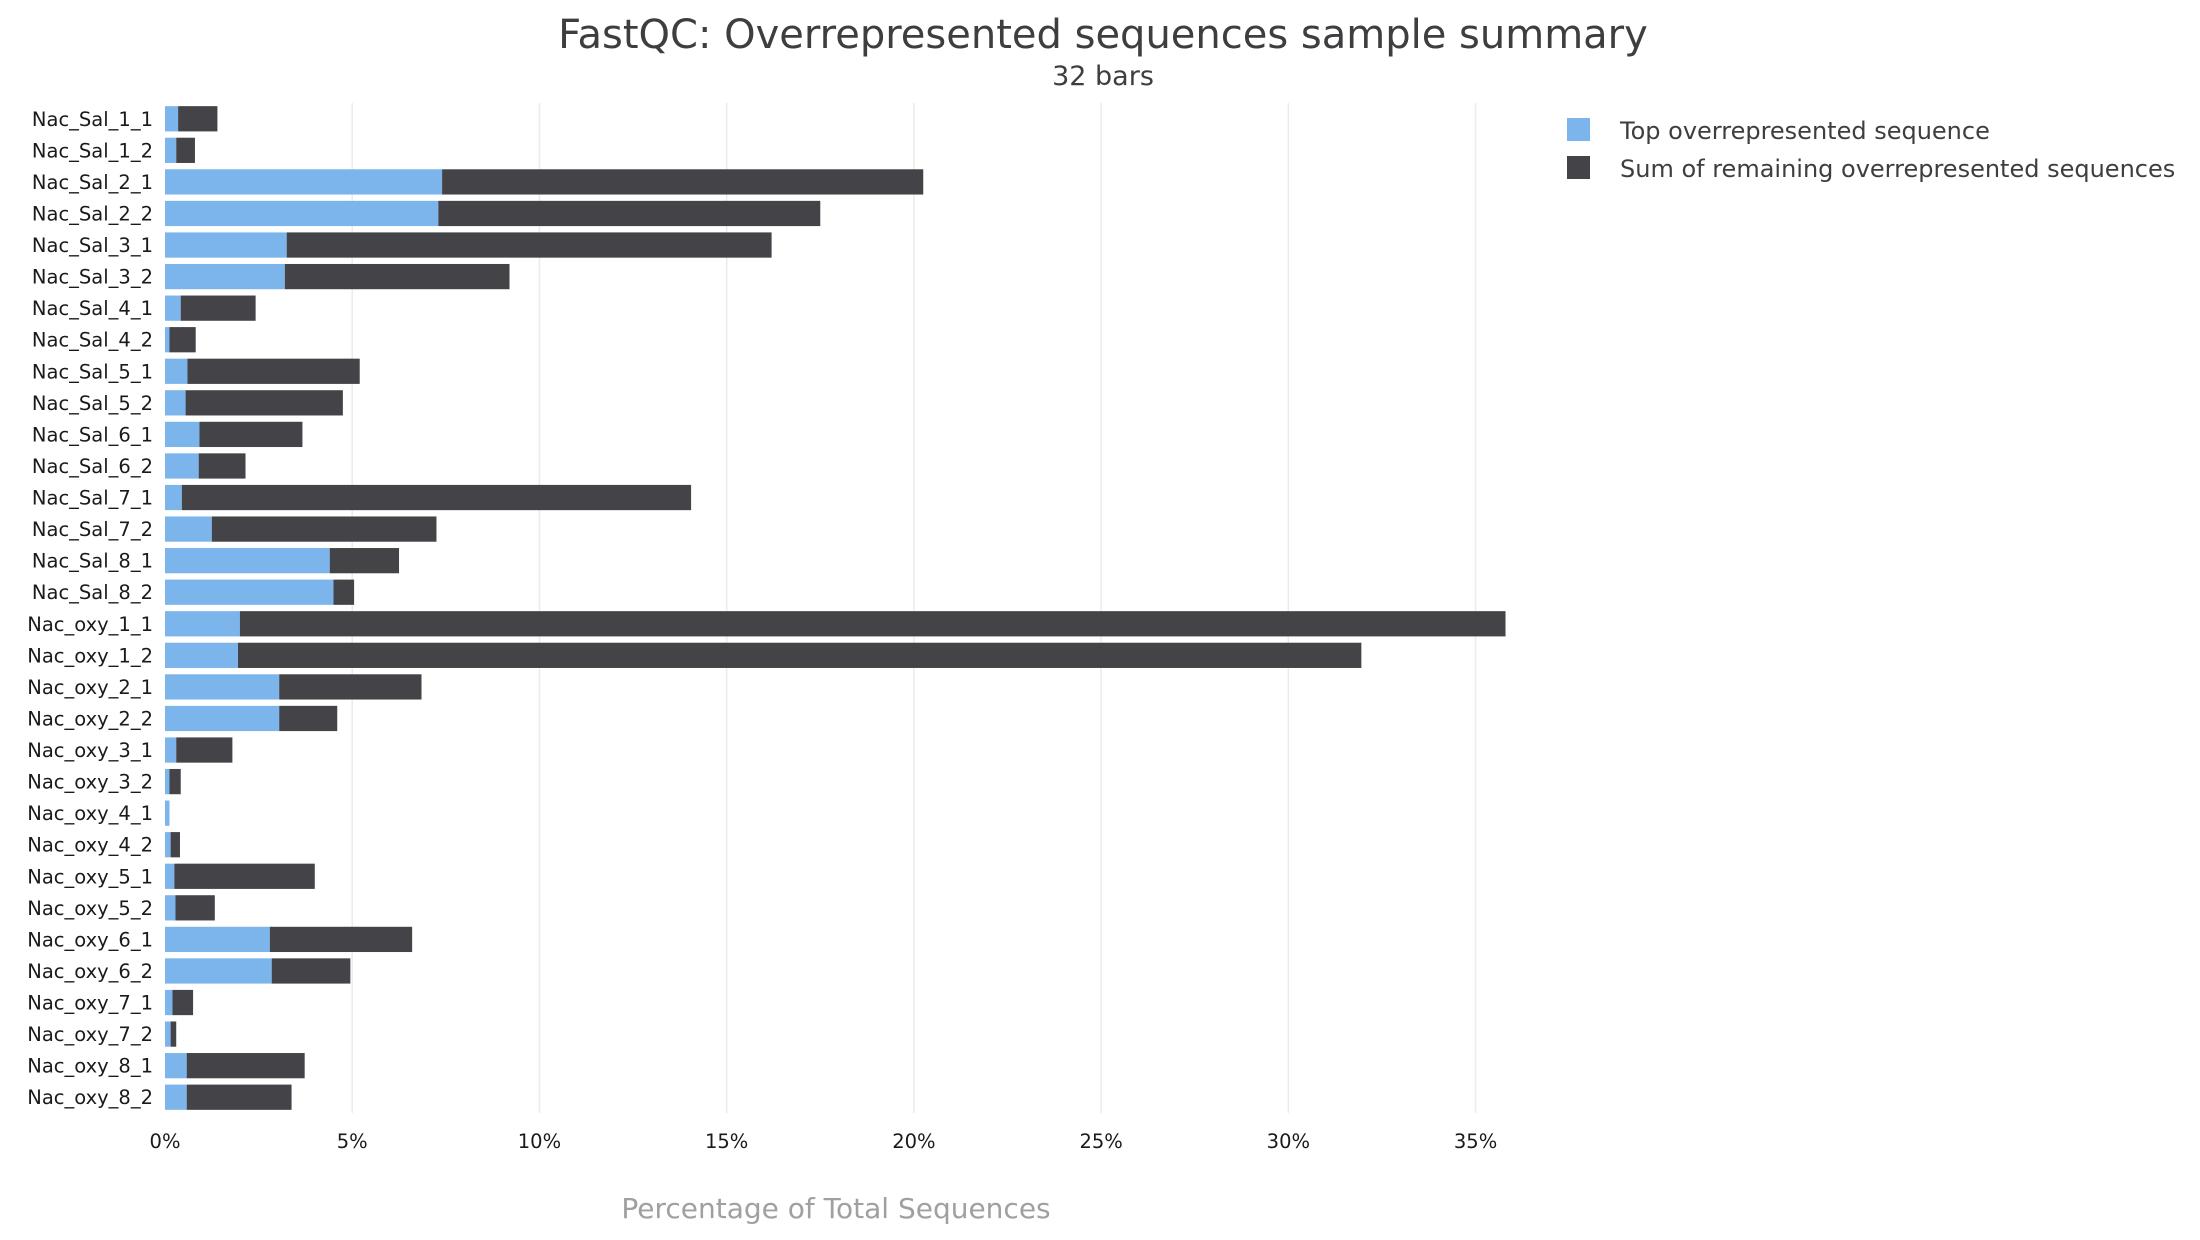 The height and width of the screenshot is (1240, 2200). I want to click on y-tick-label: Nac_oxy_2_1, so click(90, 687).